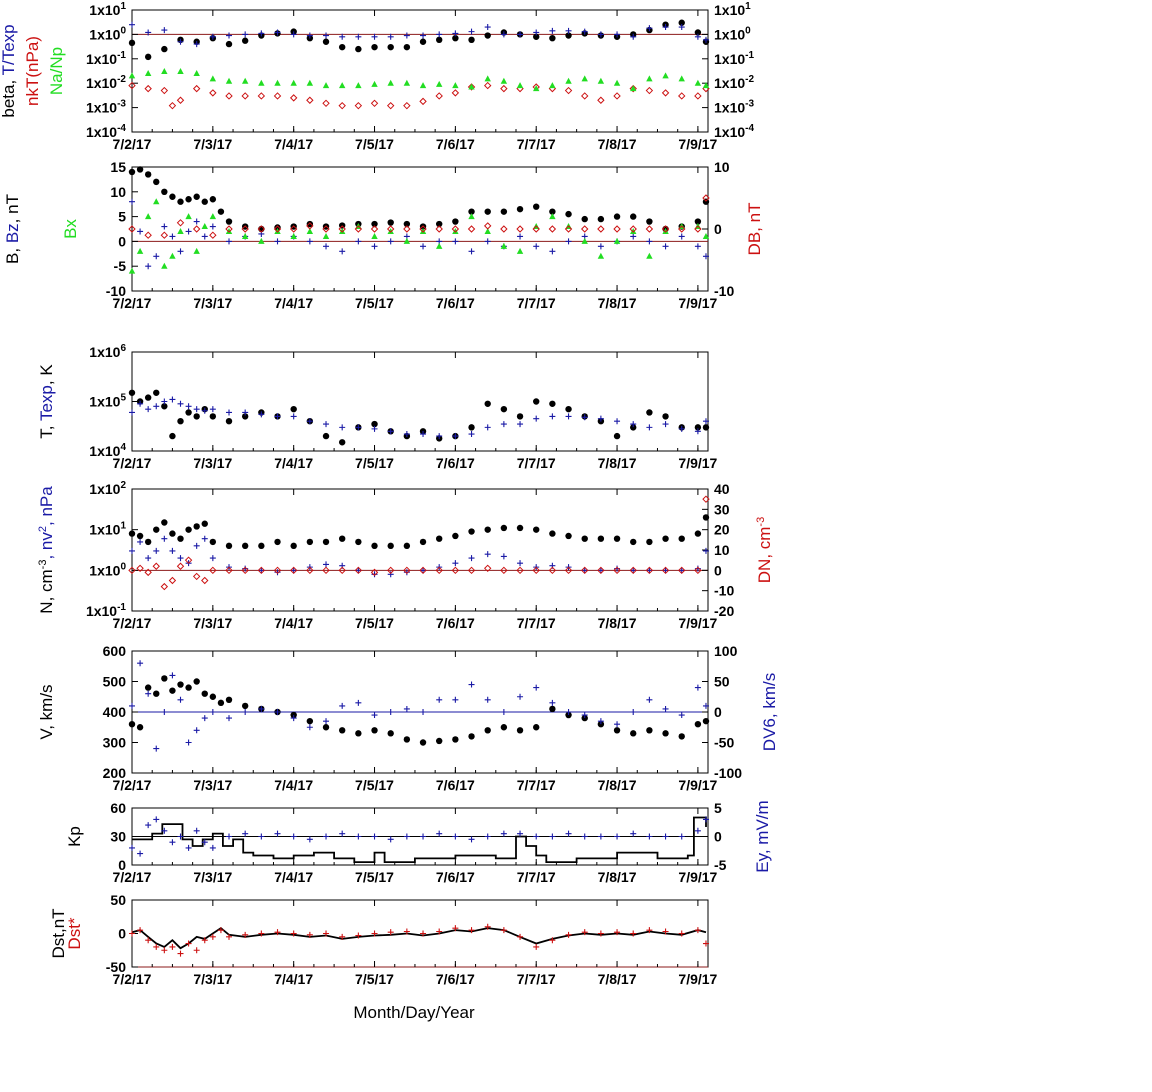 The image size is (1152, 1092). Describe the element at coordinates (122, 241) in the screenshot. I see `y-tick-label: 0` at that location.